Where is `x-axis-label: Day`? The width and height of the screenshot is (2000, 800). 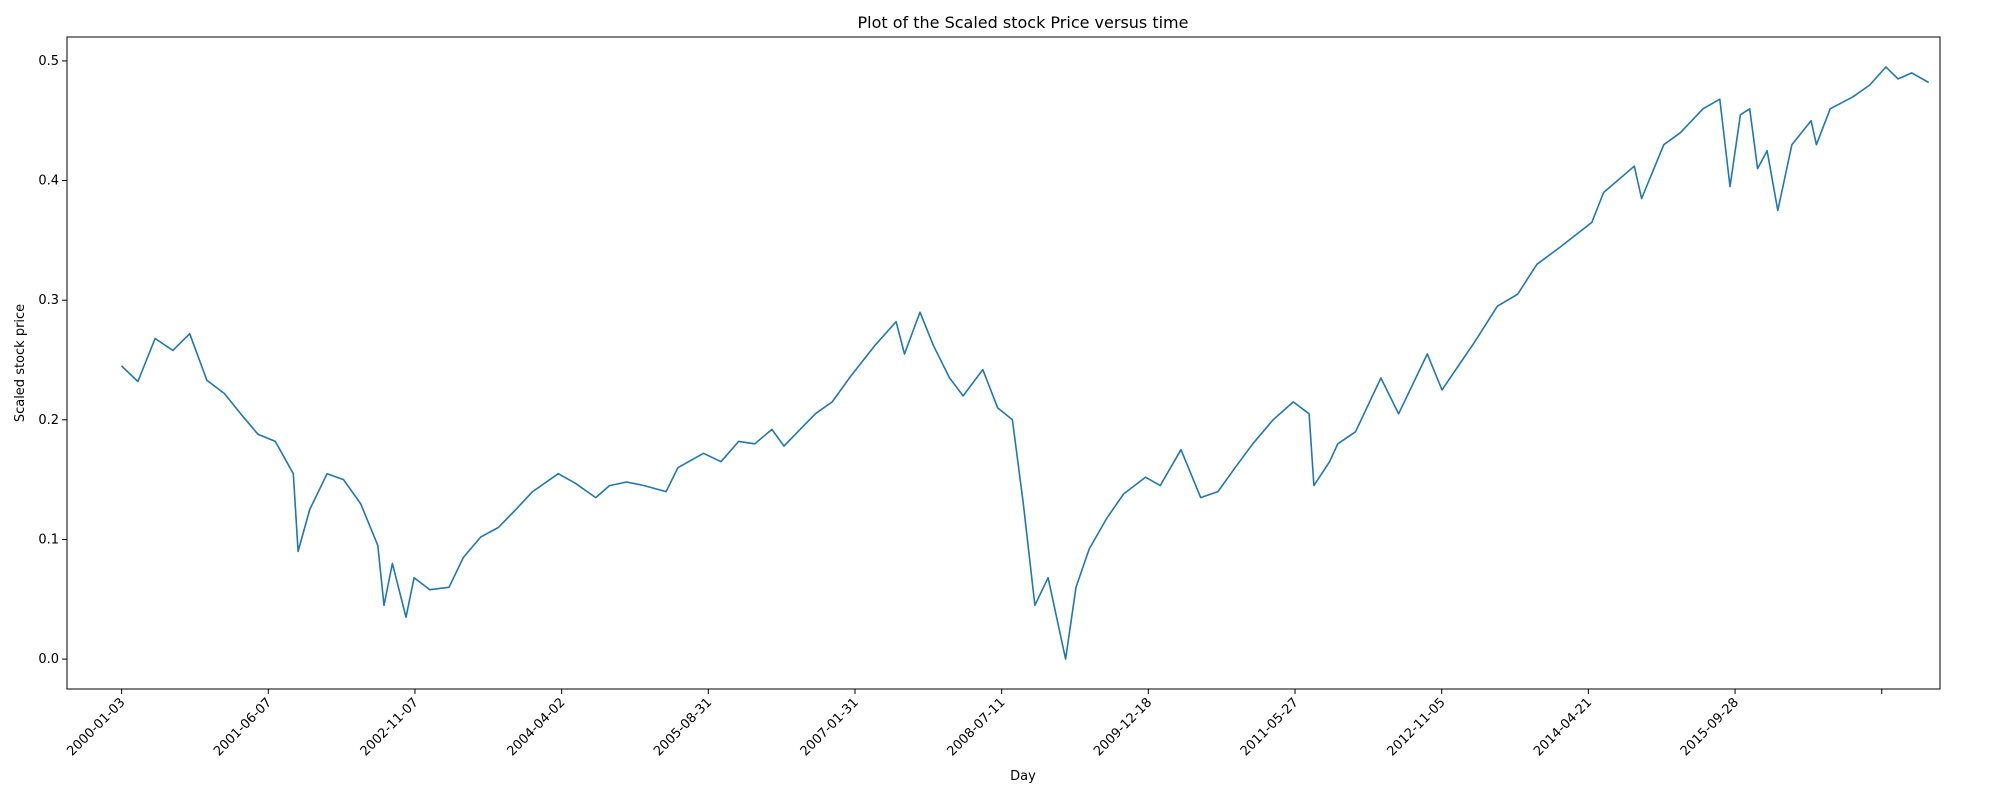
x-axis-label: Day is located at coordinates (1023, 776).